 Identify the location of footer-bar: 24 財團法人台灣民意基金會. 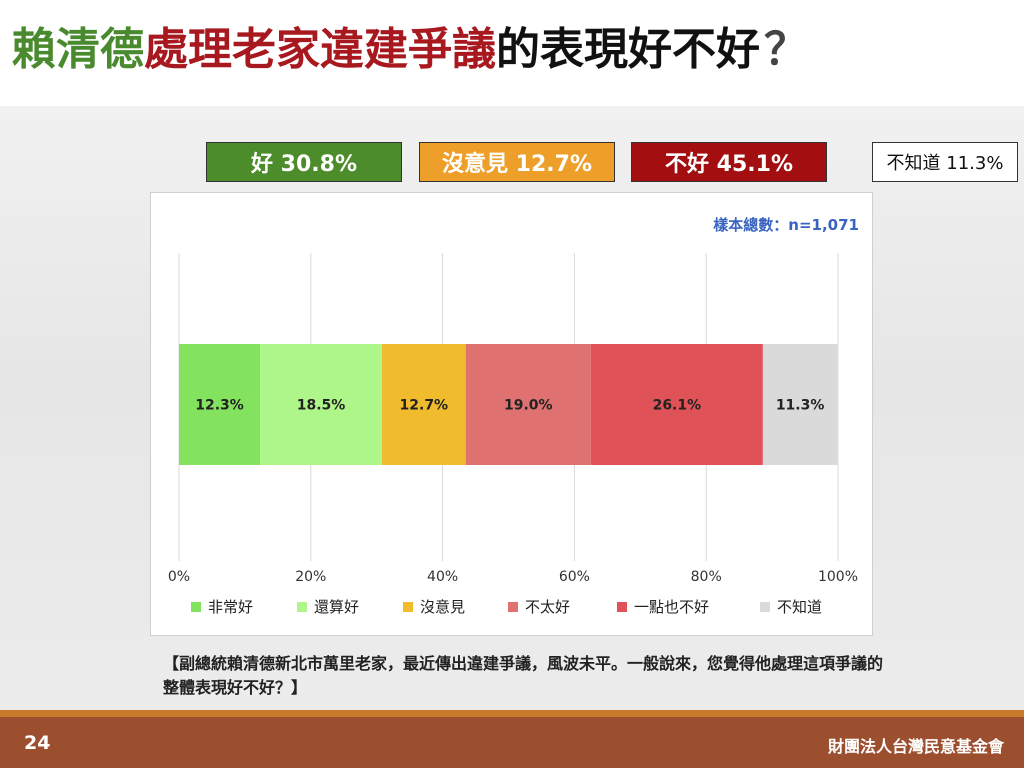
(512, 742).